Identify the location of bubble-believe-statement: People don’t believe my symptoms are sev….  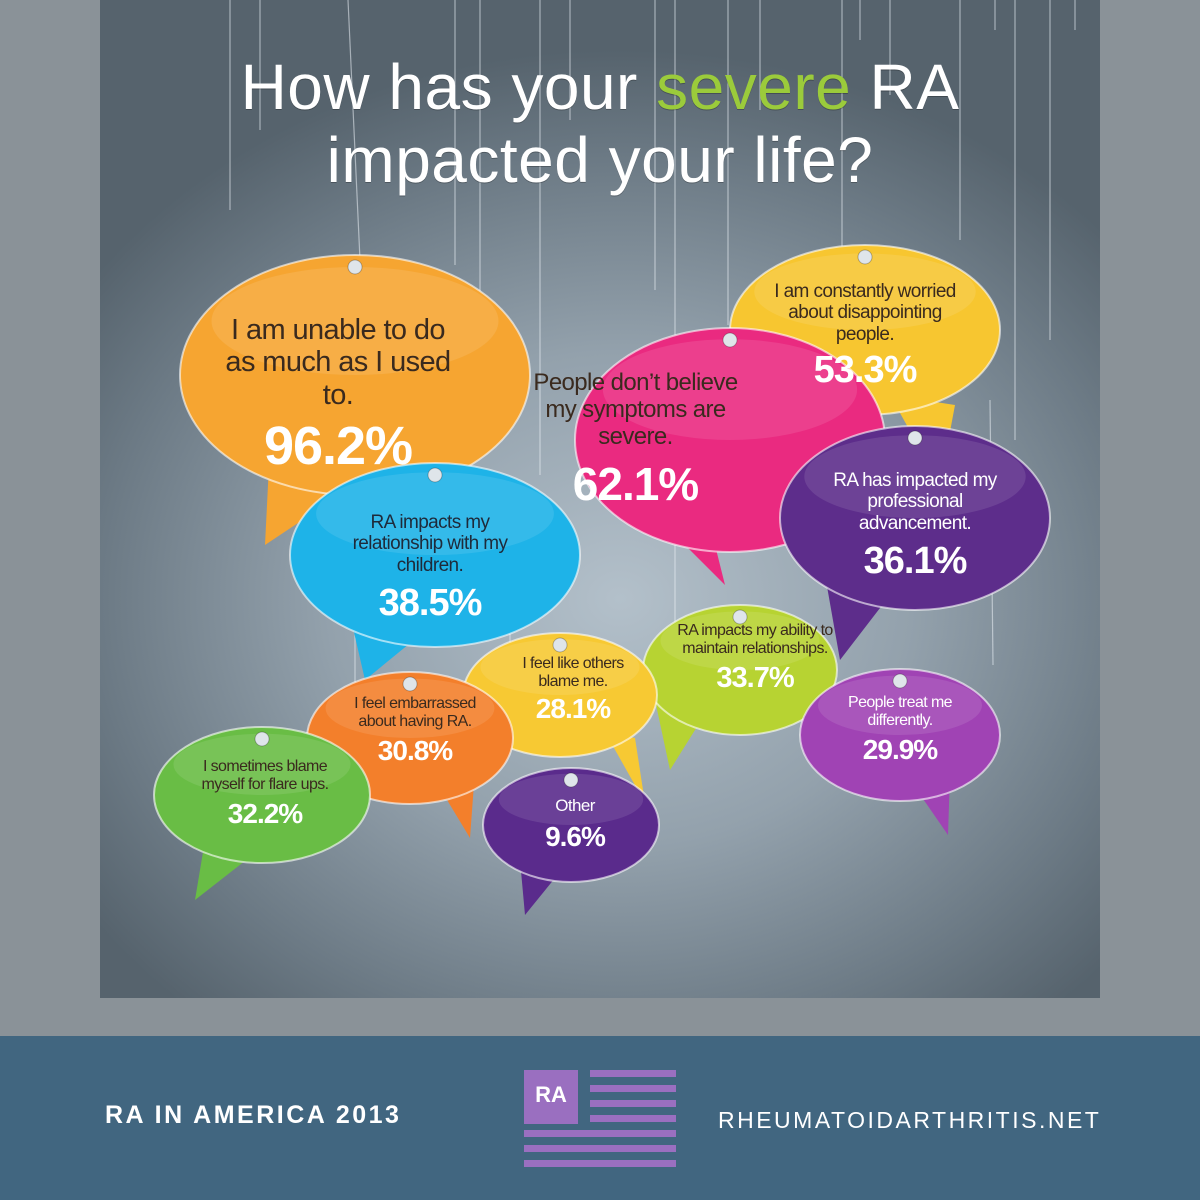
(635, 409).